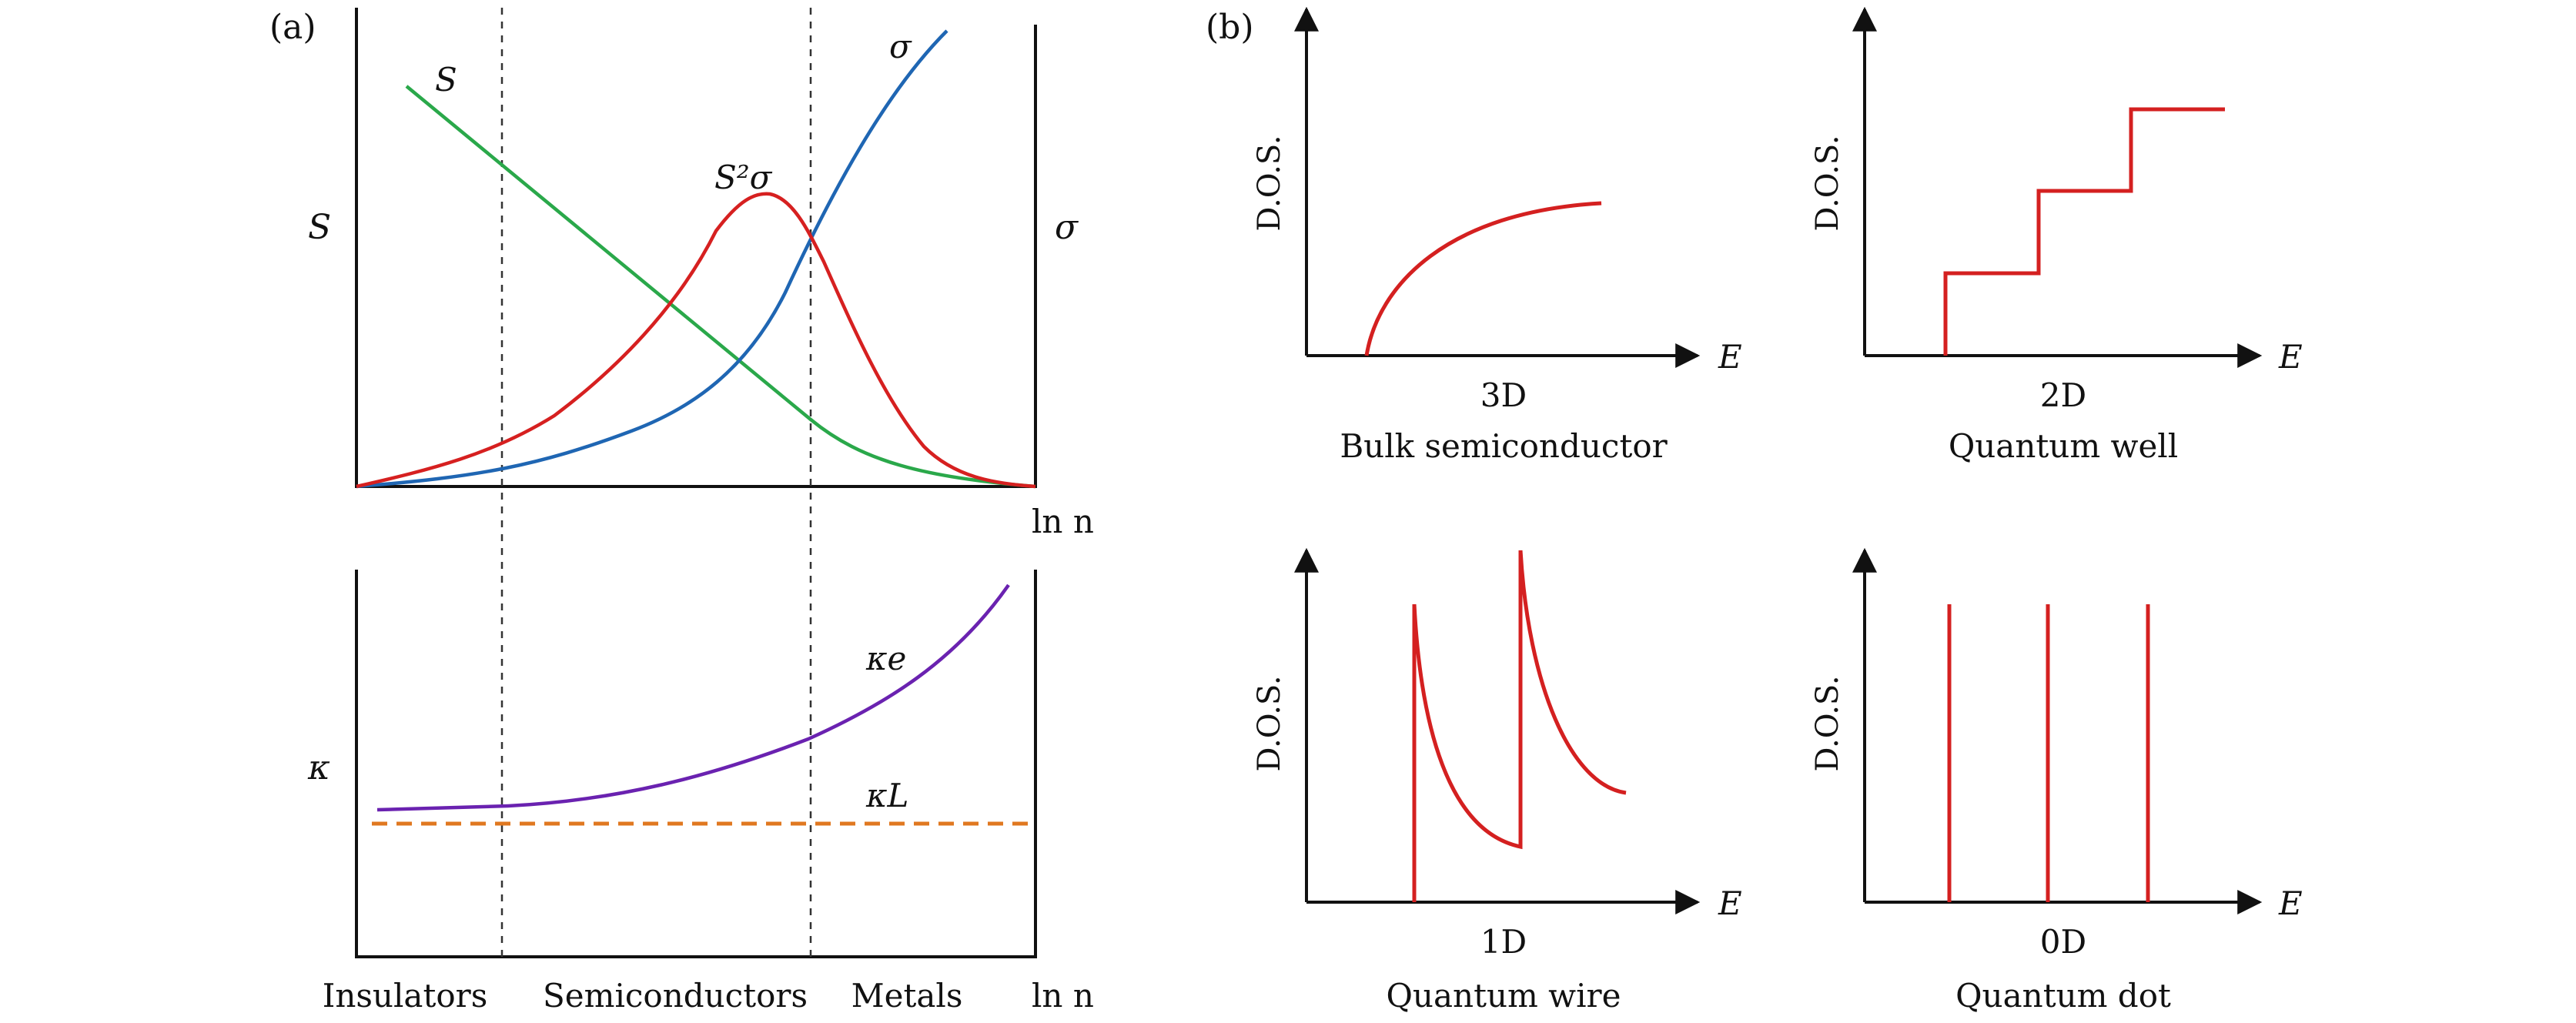 The height and width of the screenshot is (1023, 2576). What do you see at coordinates (406, 996) in the screenshot?
I see `region-insulators: Insulators` at bounding box center [406, 996].